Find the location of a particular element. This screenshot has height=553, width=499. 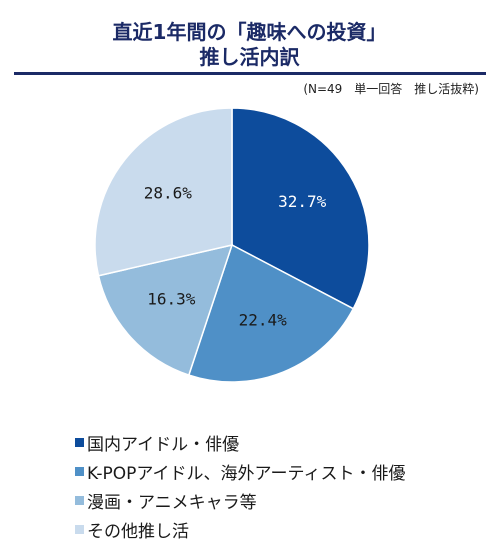

sample-note: (N=49 単一回答 推し活抜粋) is located at coordinates (391, 89).